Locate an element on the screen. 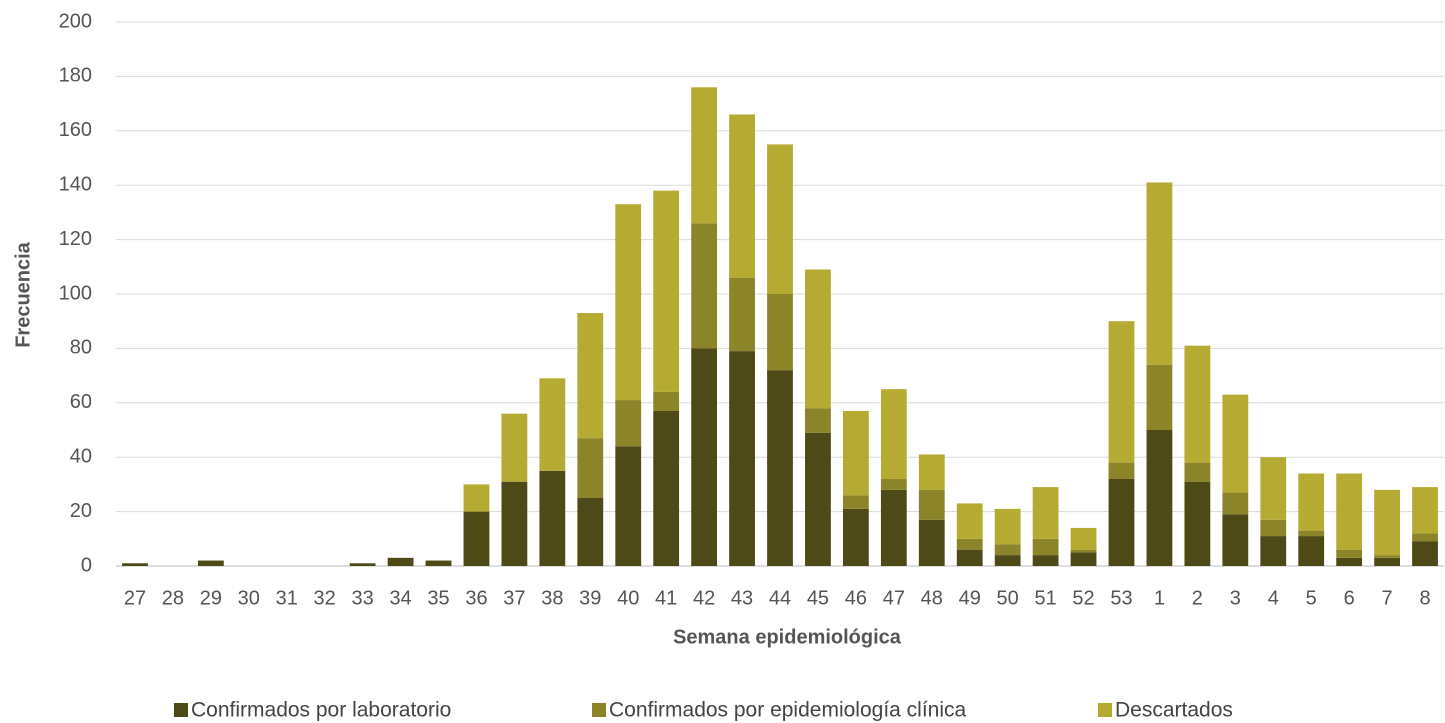 This screenshot has width=1445, height=723. x-tick-label: 1 is located at coordinates (1159, 598).